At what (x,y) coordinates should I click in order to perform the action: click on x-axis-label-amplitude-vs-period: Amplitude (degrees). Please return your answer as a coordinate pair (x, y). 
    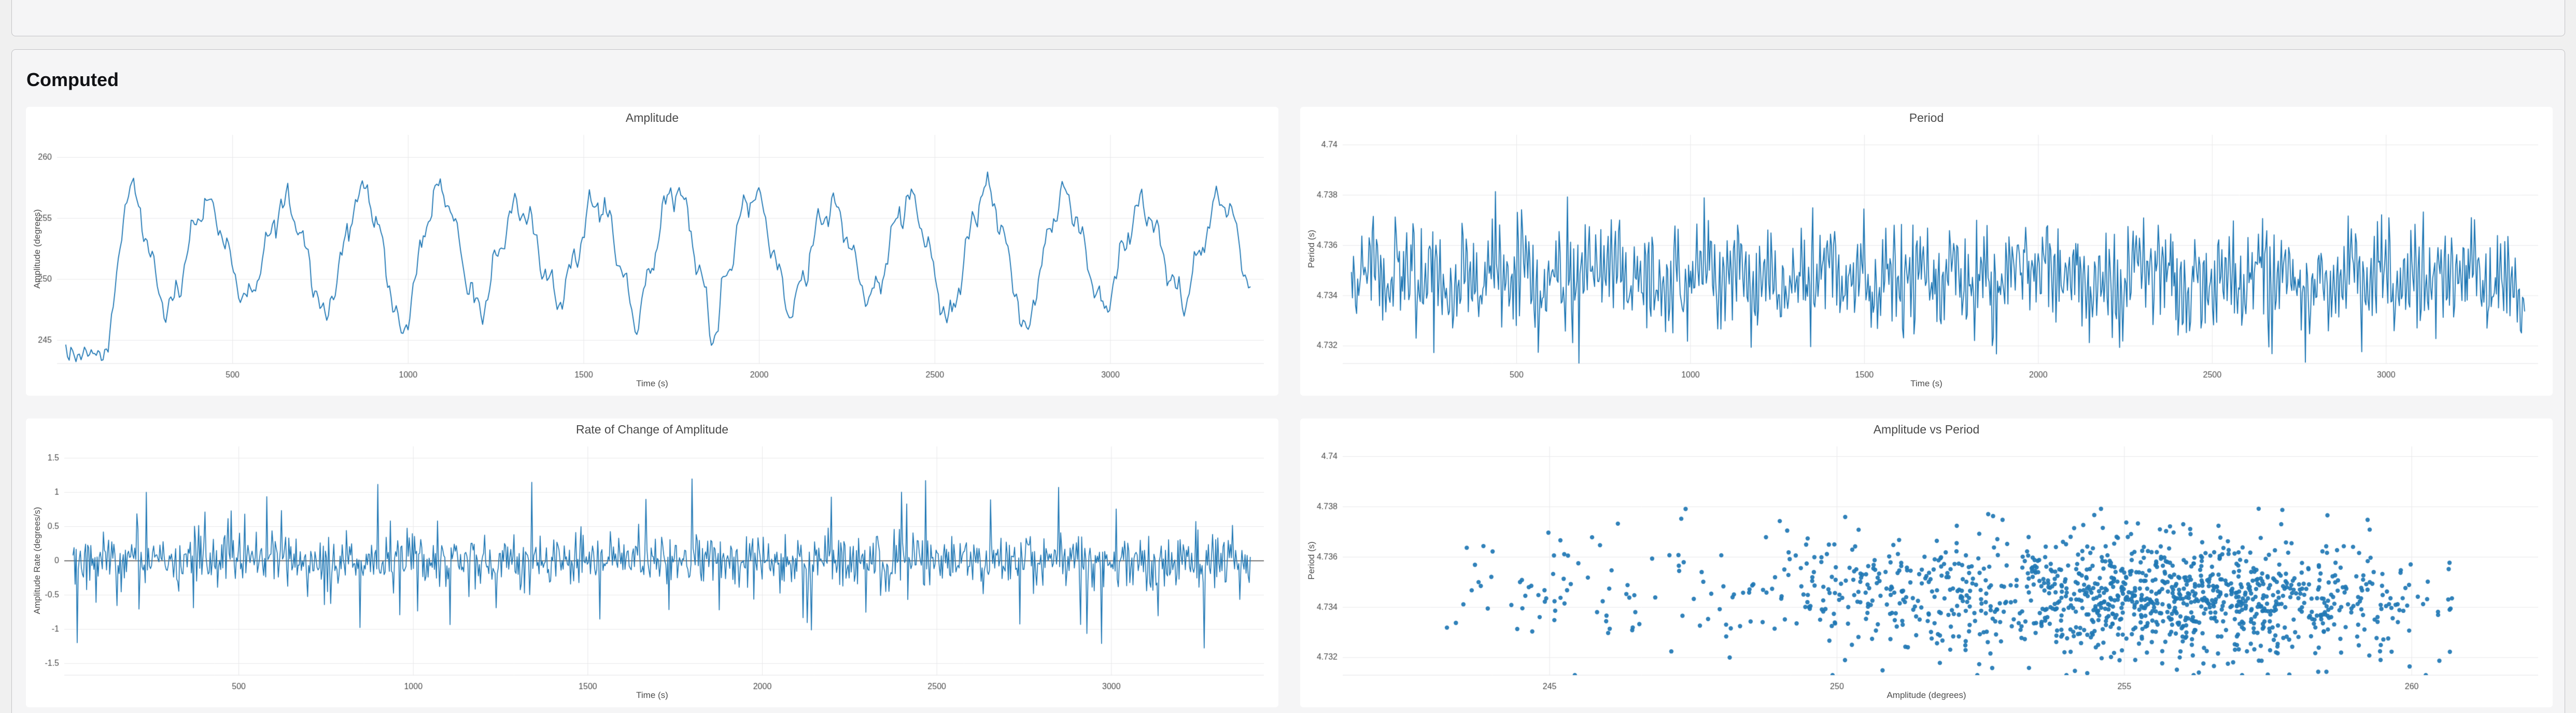
    Looking at the image, I should click on (1926, 695).